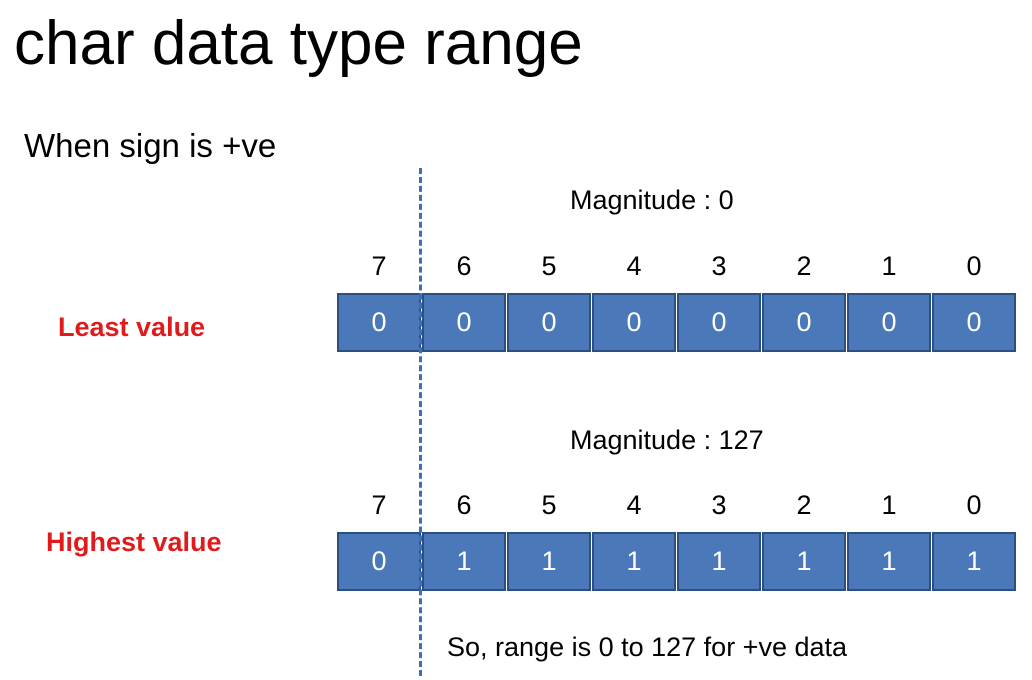 Image resolution: width=1032 pixels, height=680 pixels. I want to click on row-label: Highest value, so click(134, 542).